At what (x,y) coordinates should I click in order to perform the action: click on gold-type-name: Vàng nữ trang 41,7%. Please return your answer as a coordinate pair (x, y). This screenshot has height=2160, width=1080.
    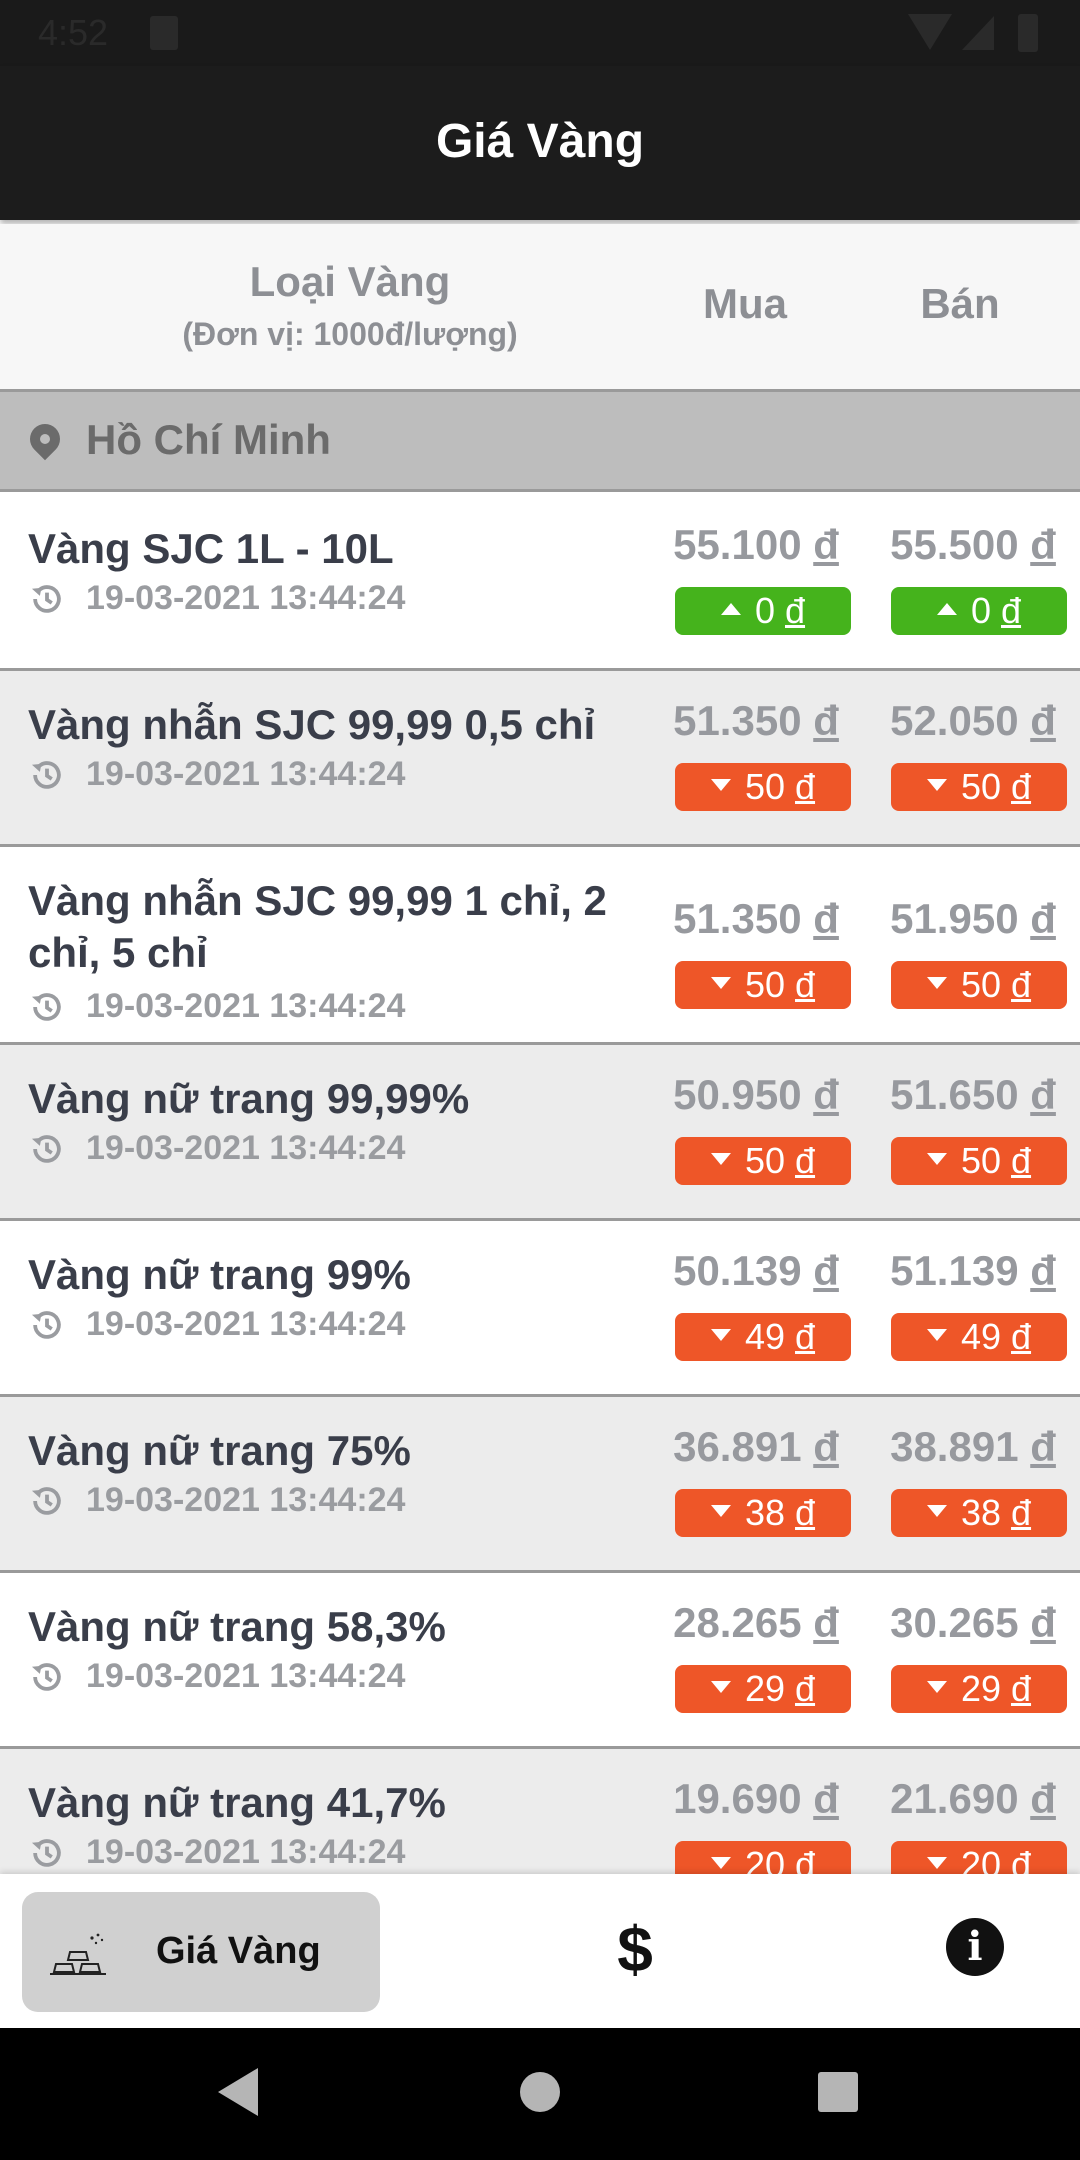
    Looking at the image, I should click on (237, 1802).